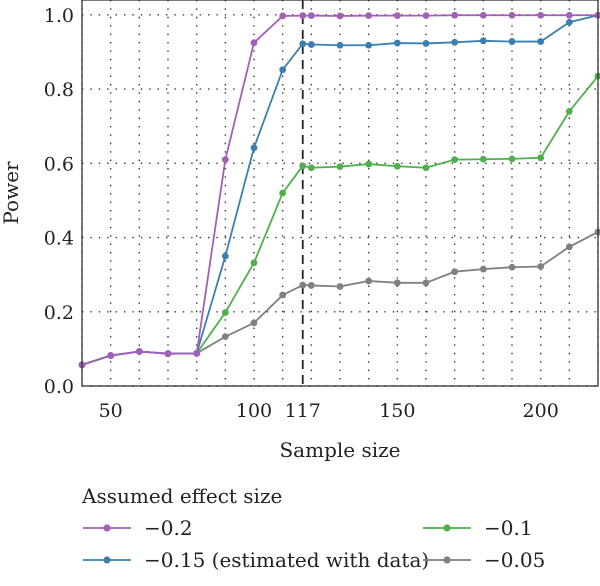 The image size is (600, 586). Describe the element at coordinates (254, 411) in the screenshot. I see `x-tick-label: 100` at that location.